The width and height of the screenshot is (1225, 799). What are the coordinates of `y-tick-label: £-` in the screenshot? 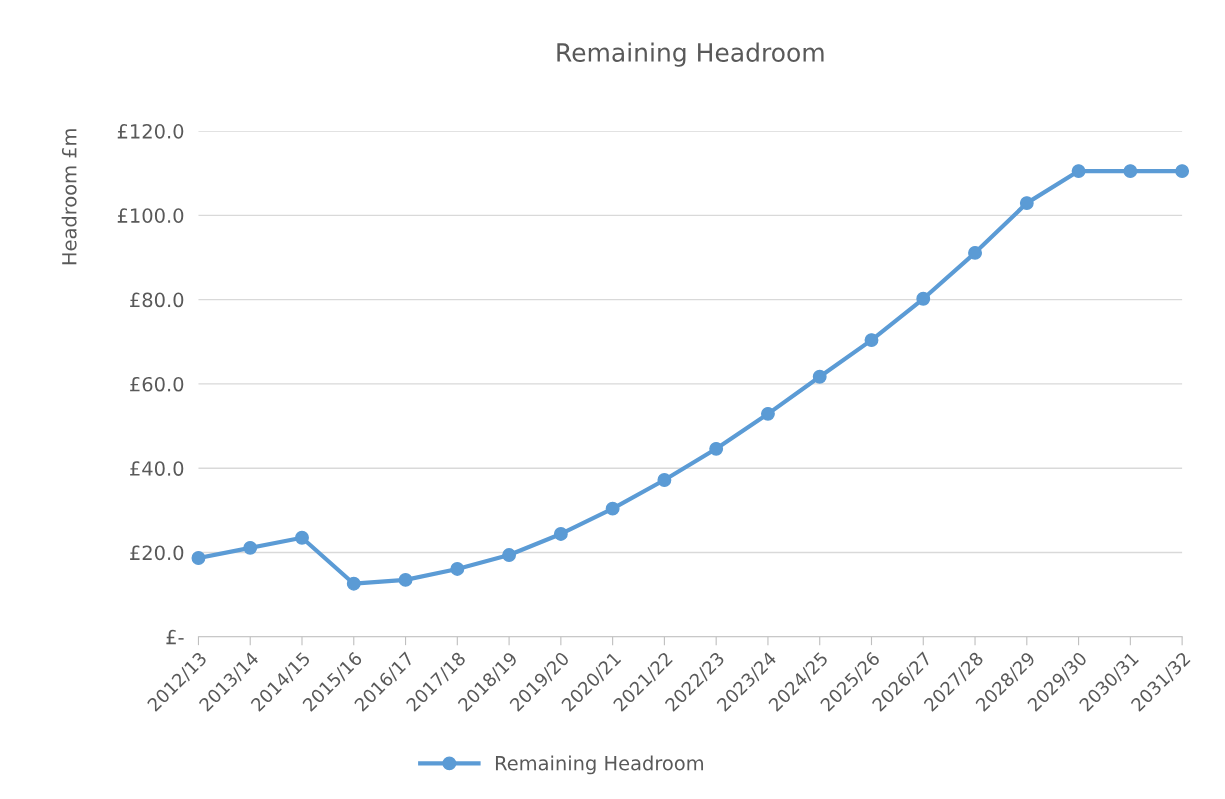 It's located at (175, 637).